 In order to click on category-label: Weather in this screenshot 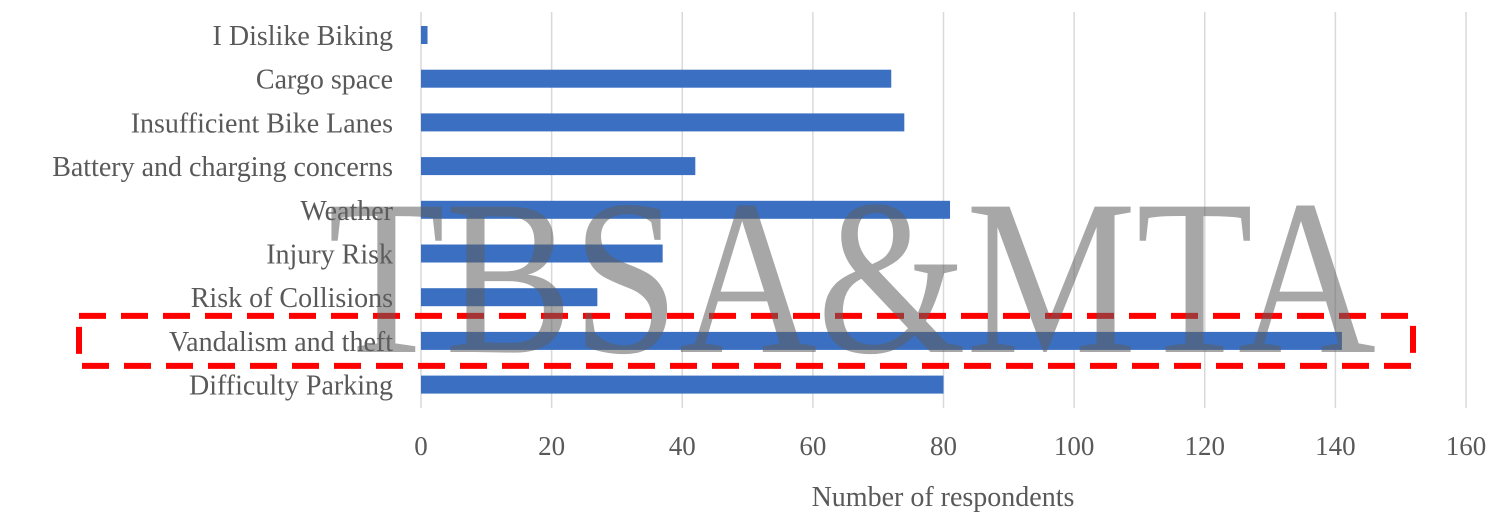, I will do `click(346, 211)`.